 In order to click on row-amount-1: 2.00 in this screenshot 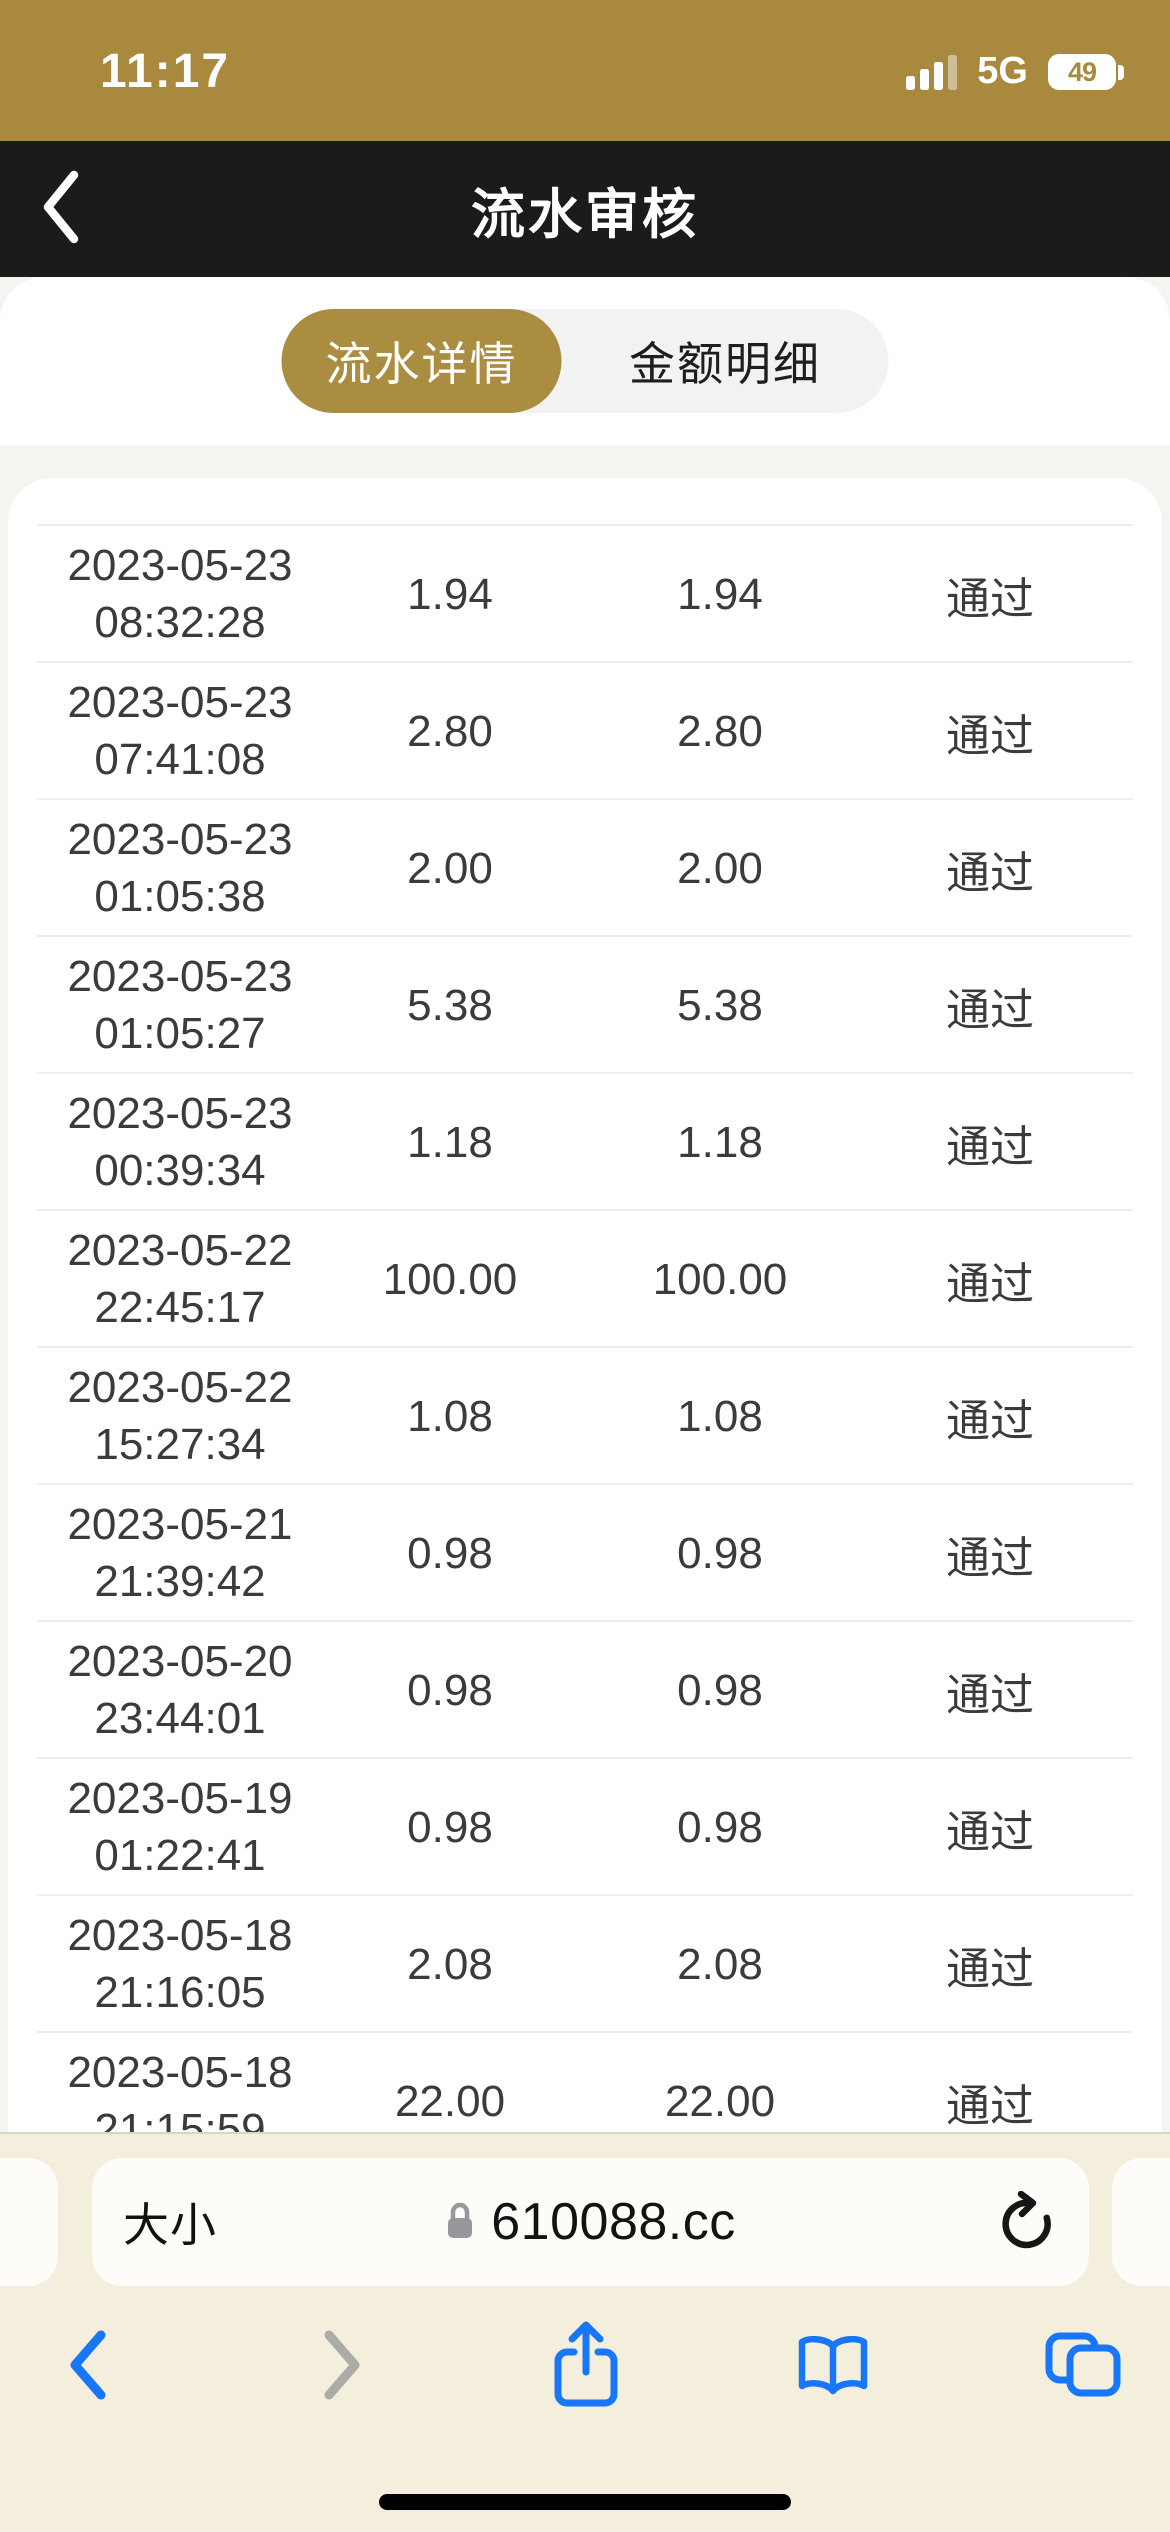, I will do `click(450, 868)`.